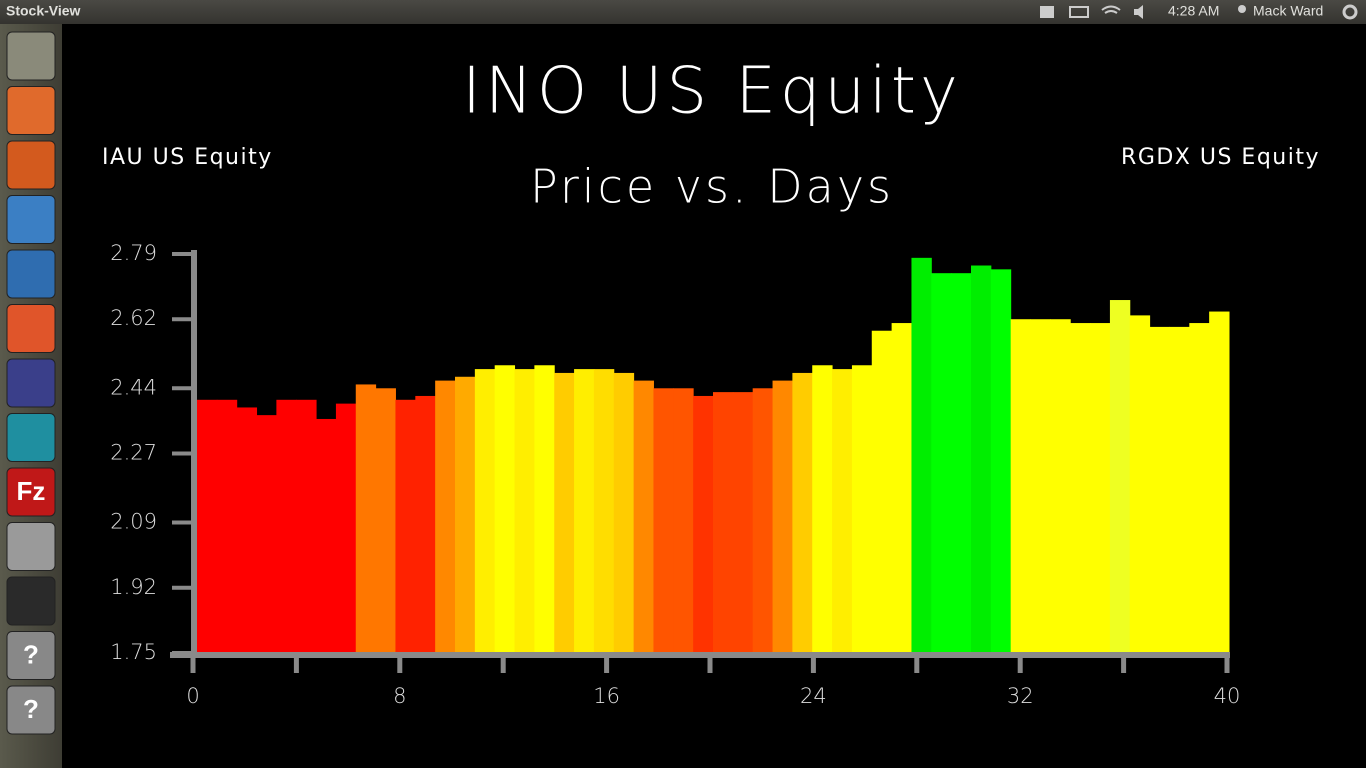  Describe the element at coordinates (1242, 9) in the screenshot. I see `user-icon` at that location.